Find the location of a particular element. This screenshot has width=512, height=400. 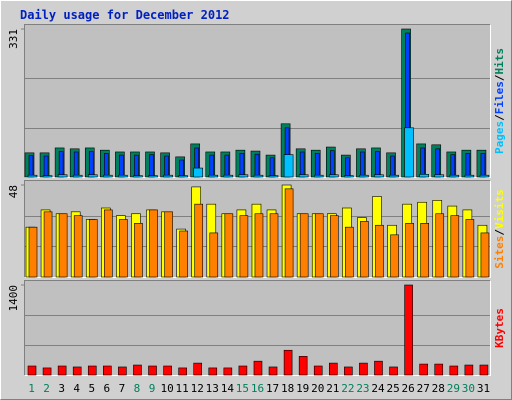

x-tick-label: 8 is located at coordinates (137, 388).